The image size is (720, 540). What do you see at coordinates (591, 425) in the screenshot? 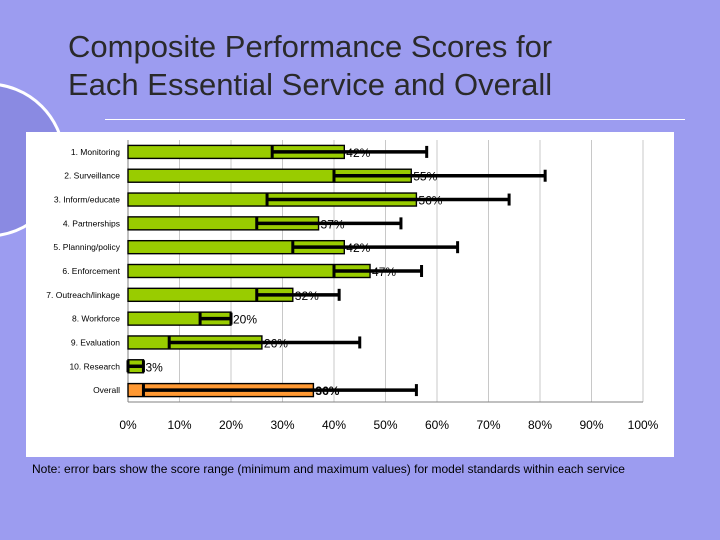
I see `x-tick-label: 90%` at bounding box center [591, 425].